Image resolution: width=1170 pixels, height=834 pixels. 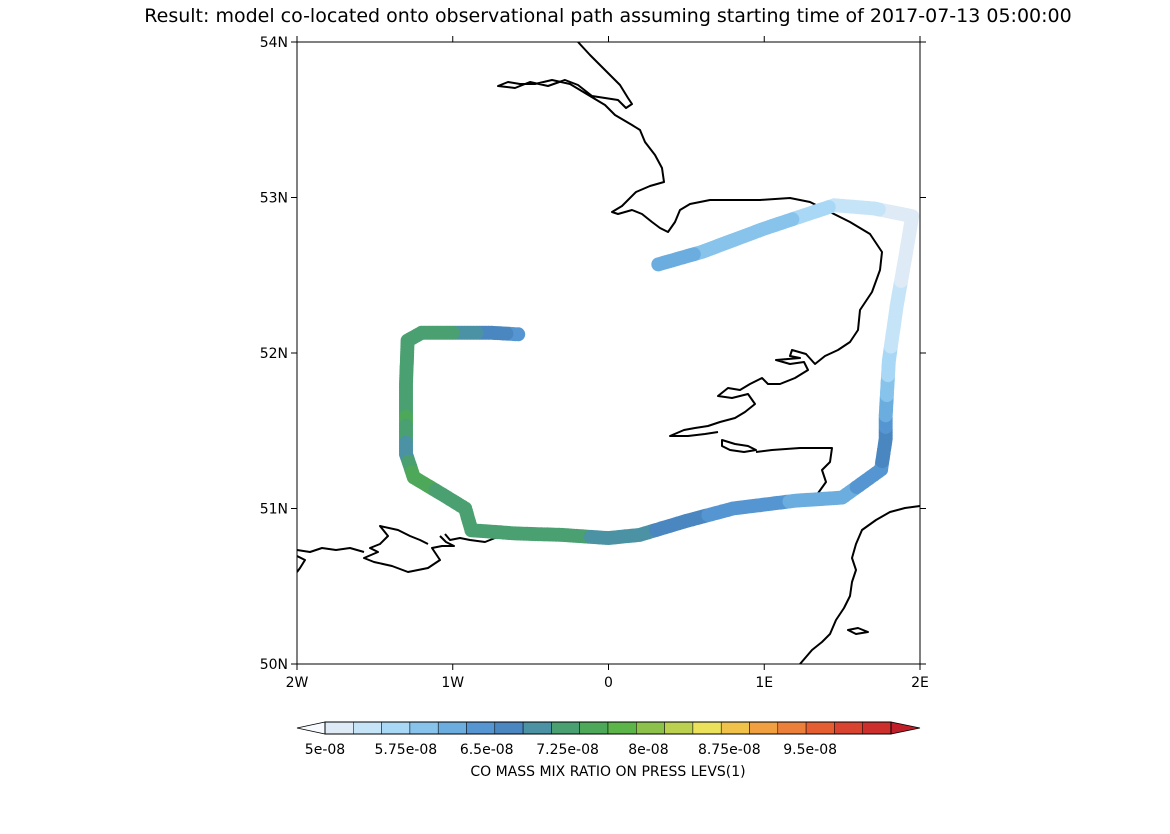 I want to click on x-tick-label: 2E, so click(x=920, y=683).